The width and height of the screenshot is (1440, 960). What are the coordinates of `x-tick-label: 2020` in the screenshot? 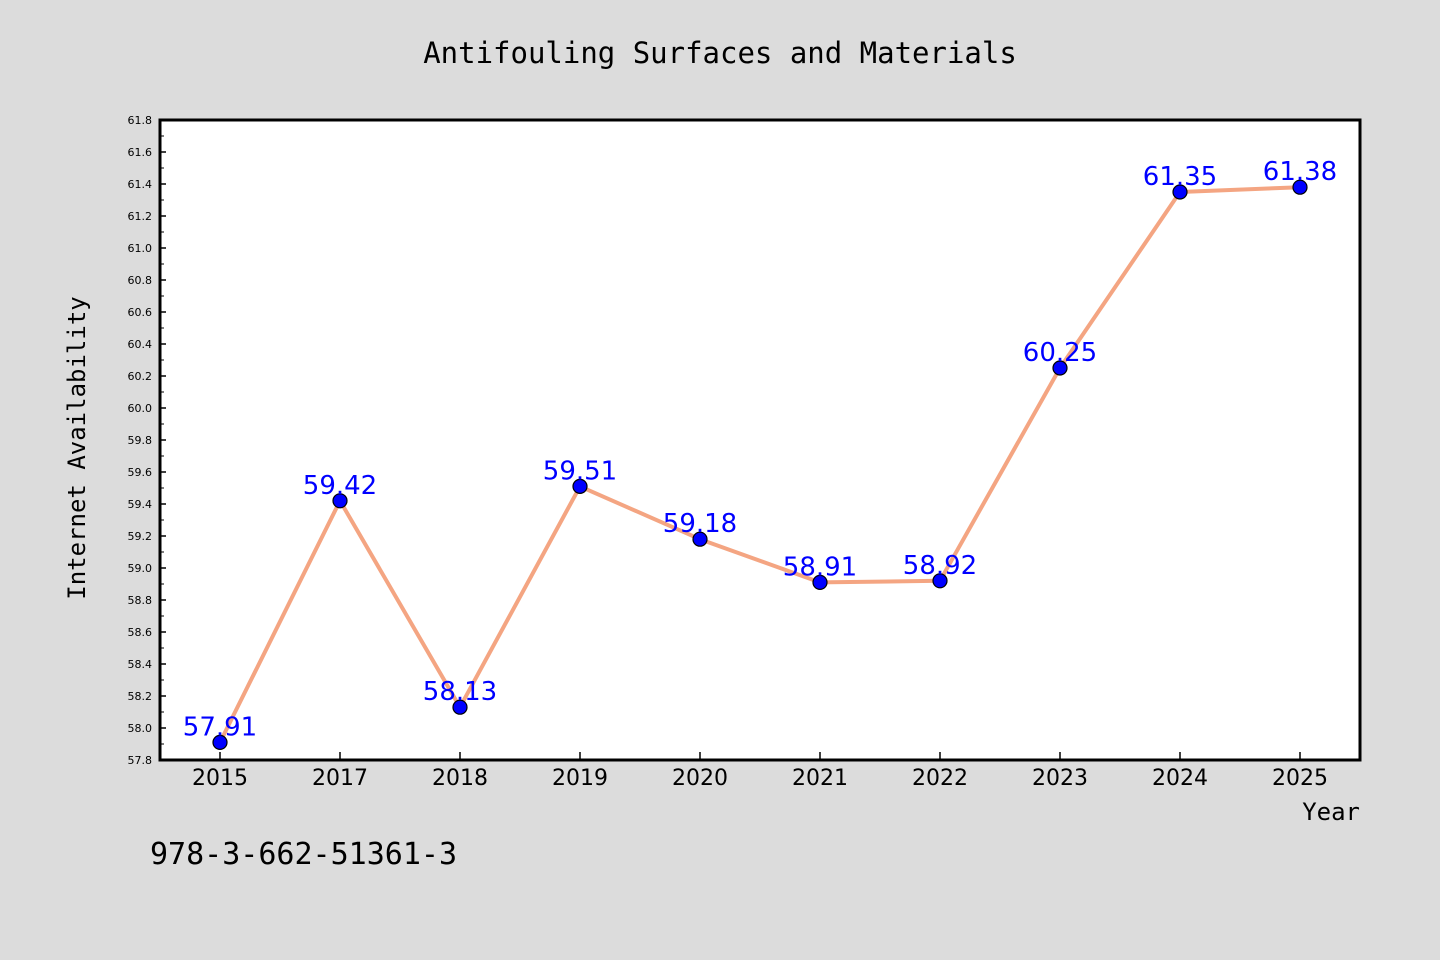 It's located at (700, 778).